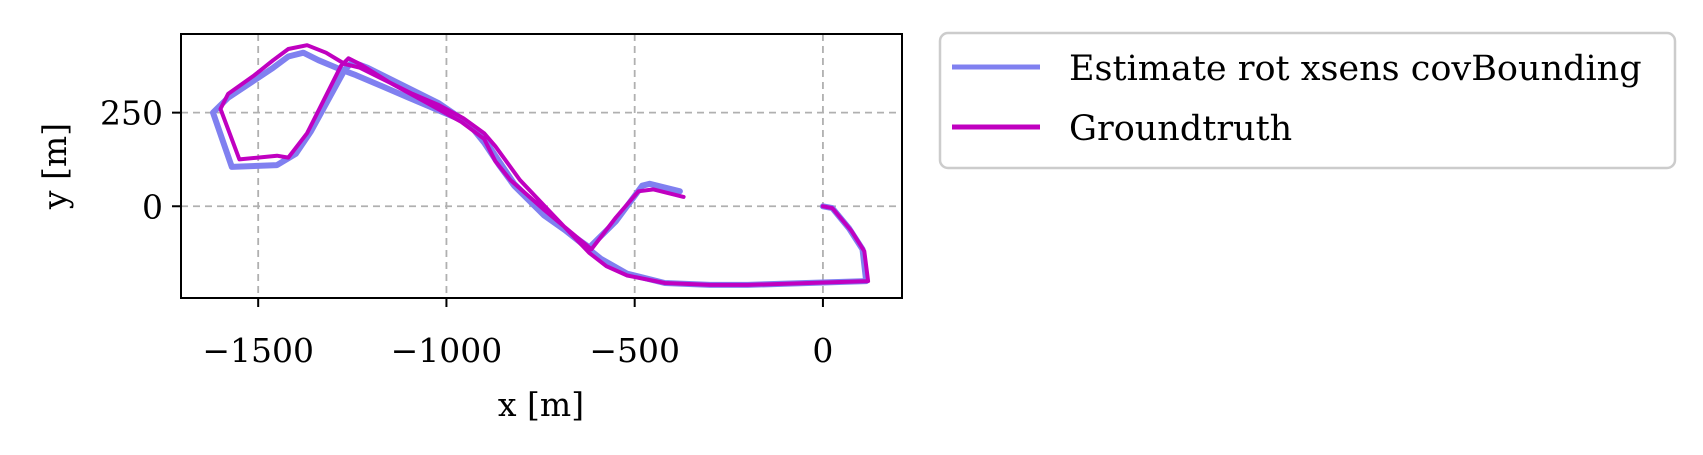 Image resolution: width=1703 pixels, height=455 pixels. Describe the element at coordinates (258, 350) in the screenshot. I see `x-tick-label-0: −1500` at that location.